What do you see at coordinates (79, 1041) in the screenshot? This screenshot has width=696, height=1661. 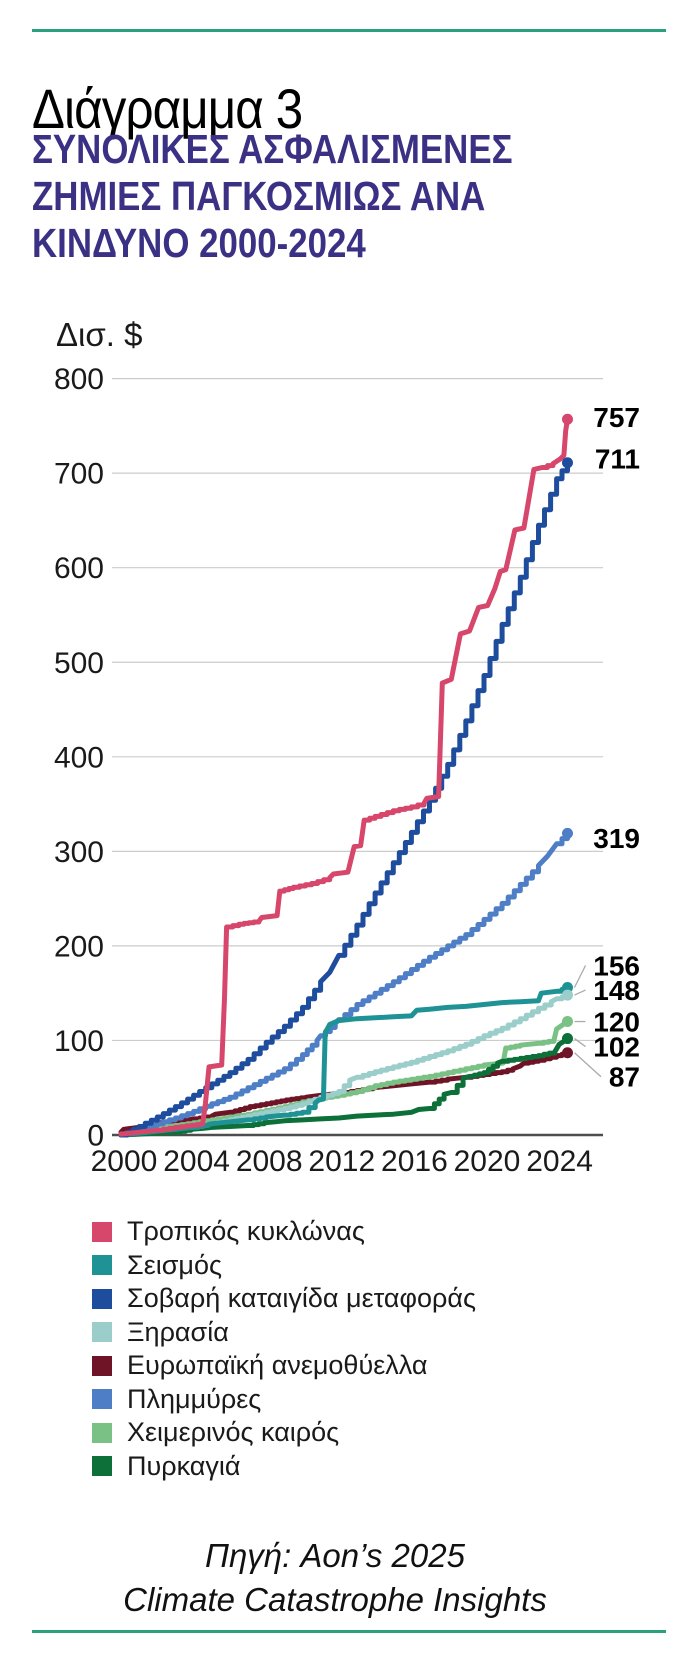 I see `y-tick-label: 100` at bounding box center [79, 1041].